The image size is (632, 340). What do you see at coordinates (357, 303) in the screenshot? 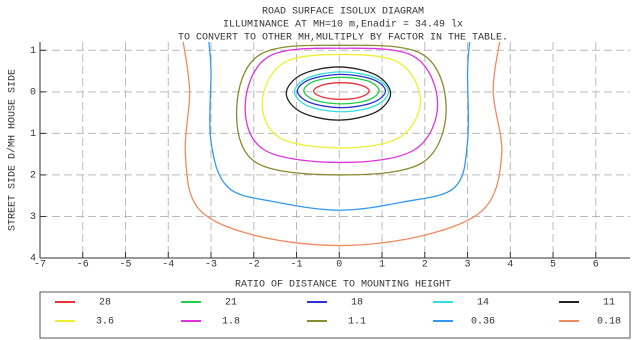
I see `legend-label: 18` at bounding box center [357, 303].